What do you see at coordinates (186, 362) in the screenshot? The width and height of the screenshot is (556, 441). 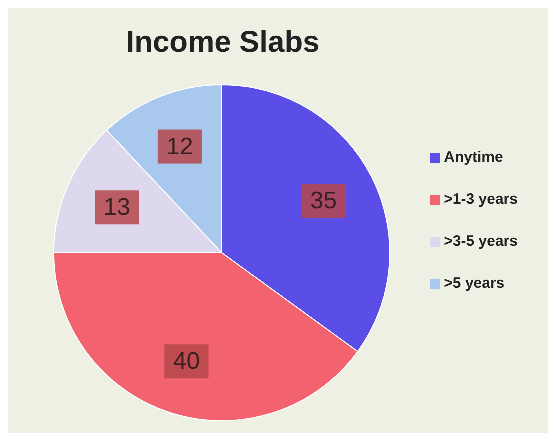 I see `data-label: 40` at bounding box center [186, 362].